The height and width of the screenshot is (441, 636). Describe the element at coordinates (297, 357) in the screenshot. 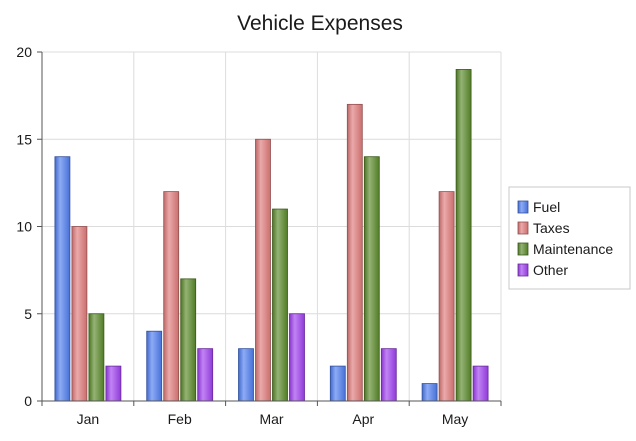

I see `bar-other-mar` at that location.